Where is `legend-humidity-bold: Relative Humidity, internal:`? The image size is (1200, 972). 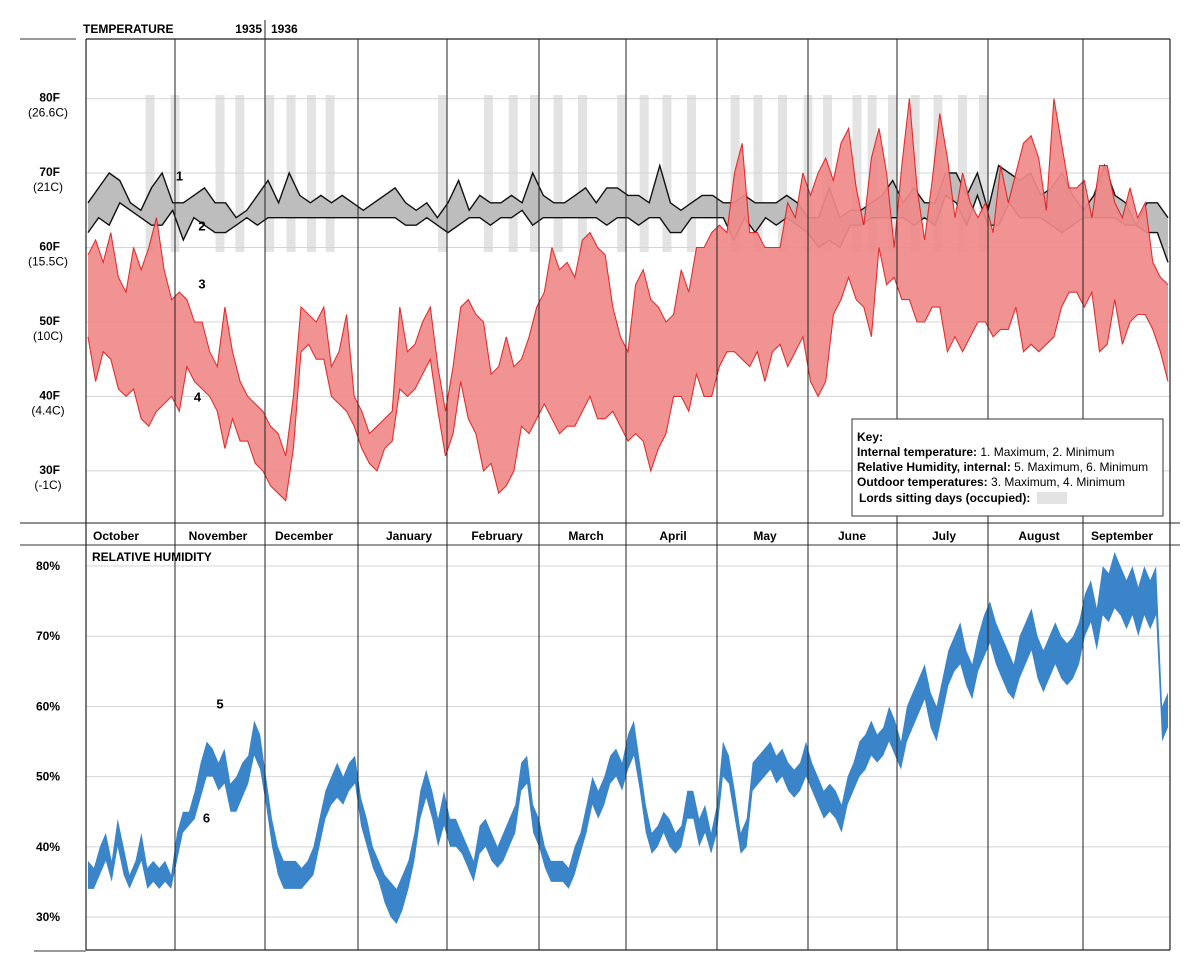
legend-humidity-bold: Relative Humidity, internal: is located at coordinates (934, 467).